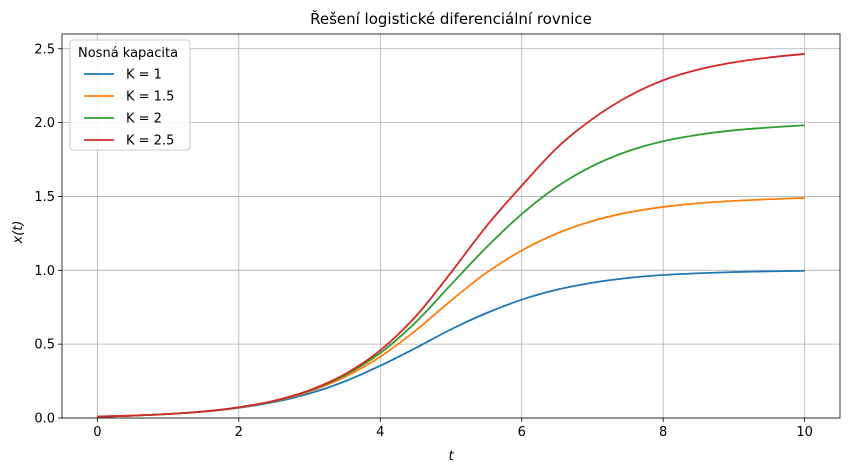  I want to click on x-tick-label: 0, so click(97, 432).